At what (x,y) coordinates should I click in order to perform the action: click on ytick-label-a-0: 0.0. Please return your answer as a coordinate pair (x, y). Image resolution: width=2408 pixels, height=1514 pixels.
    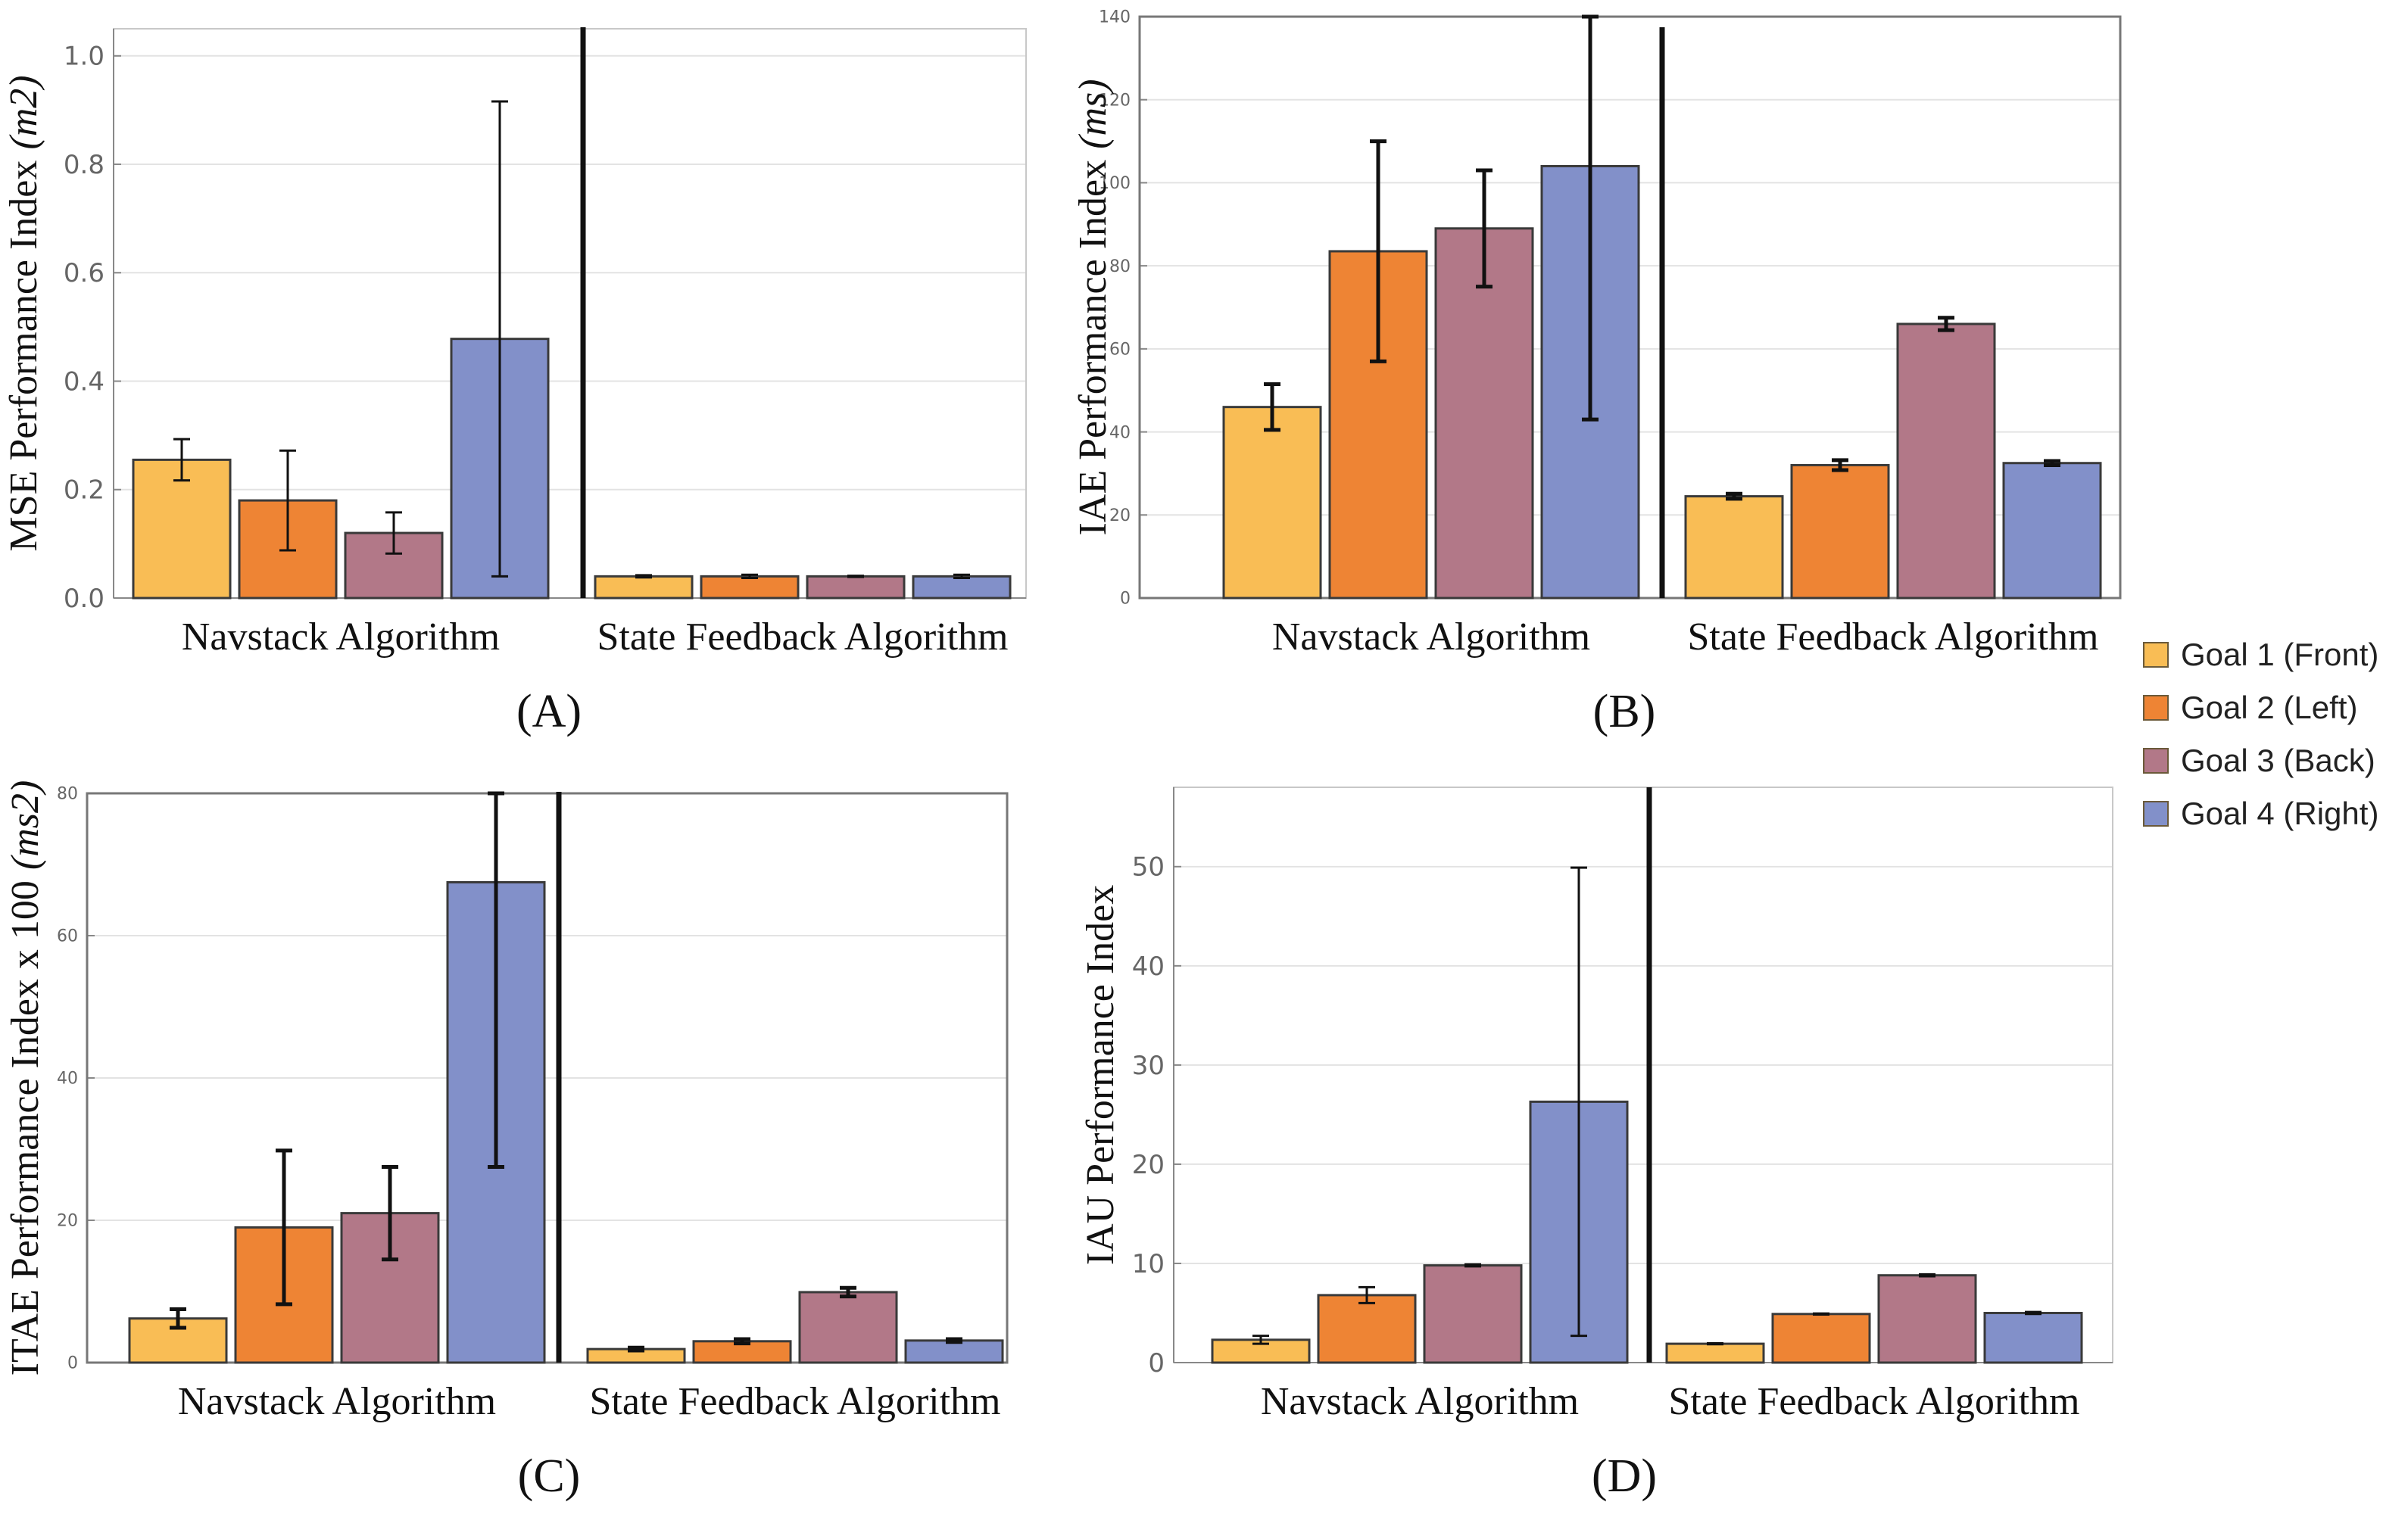
    Looking at the image, I should click on (84, 599).